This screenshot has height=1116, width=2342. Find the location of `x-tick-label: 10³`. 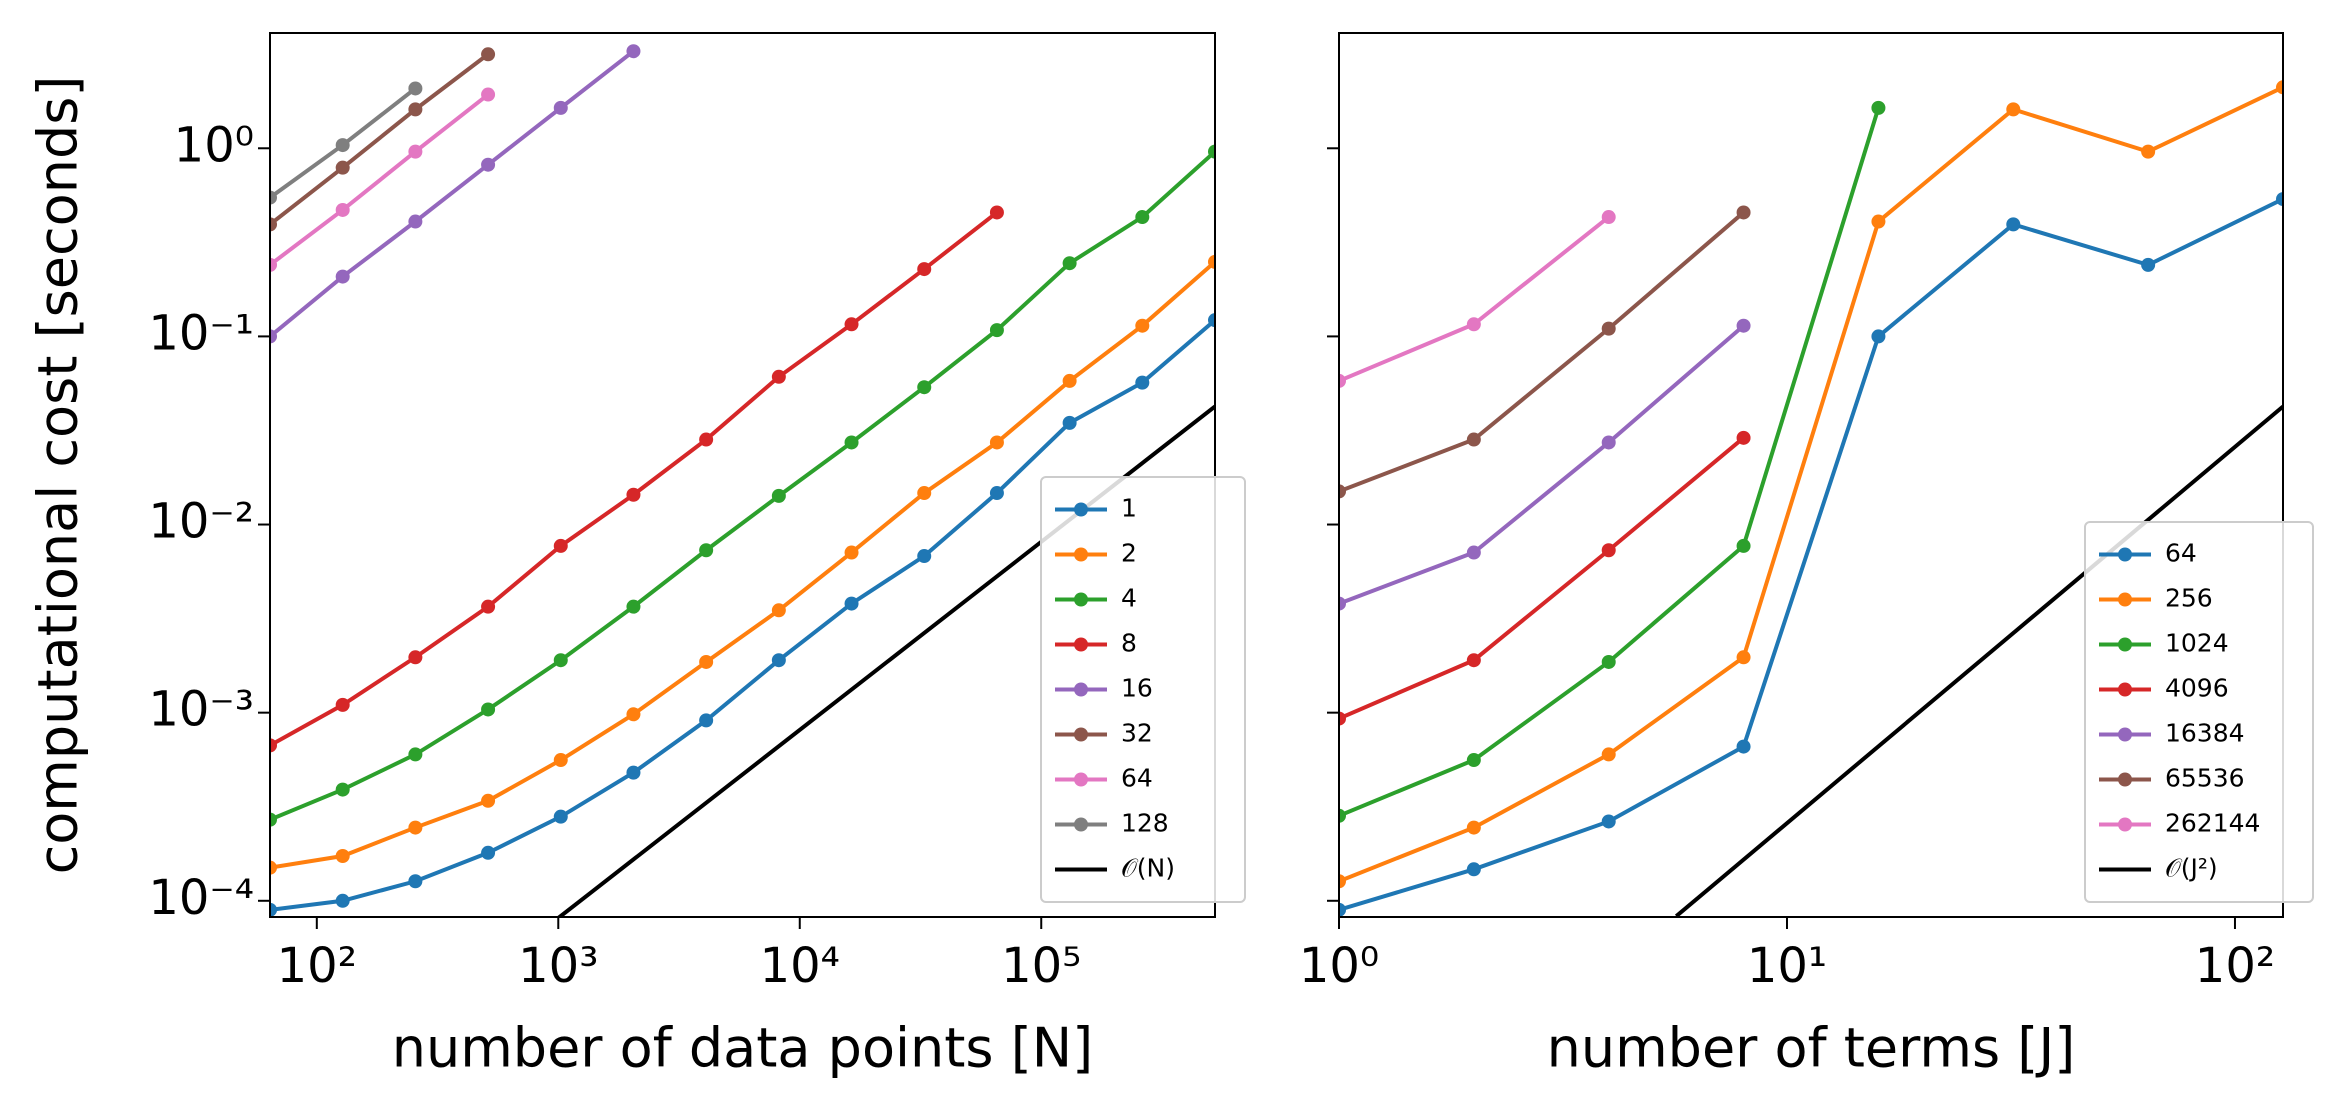

x-tick-label: 10³ is located at coordinates (558, 966).